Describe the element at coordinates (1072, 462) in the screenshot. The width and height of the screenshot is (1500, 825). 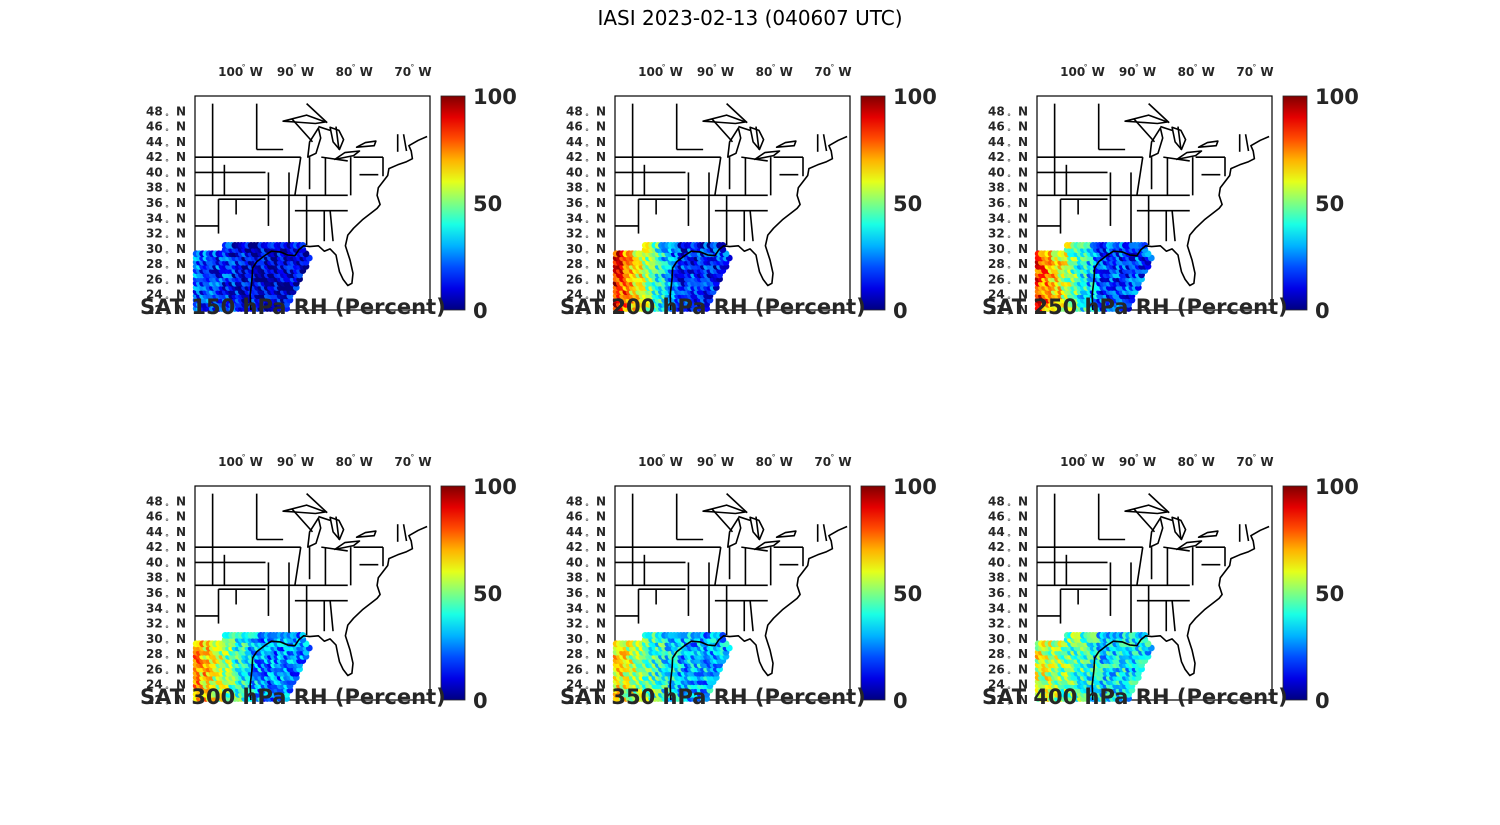
I see `lon-tick-label: 100` at that location.